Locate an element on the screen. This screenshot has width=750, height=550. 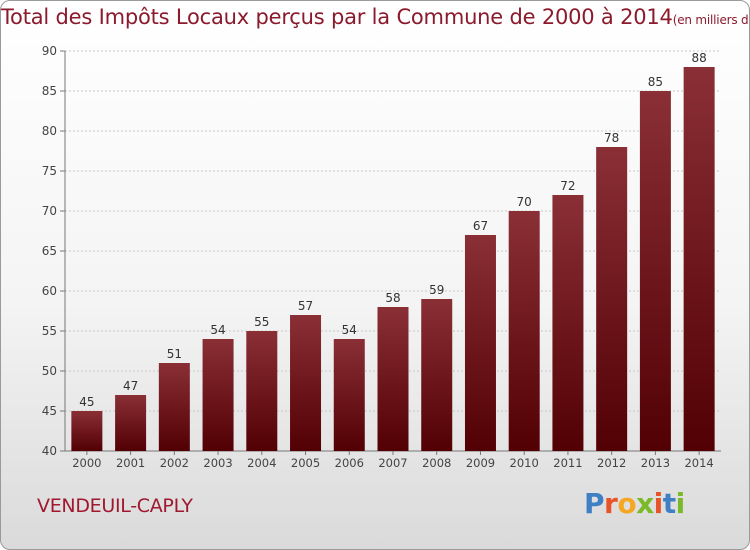
x-tick-label-2002: 2002 is located at coordinates (174, 463).